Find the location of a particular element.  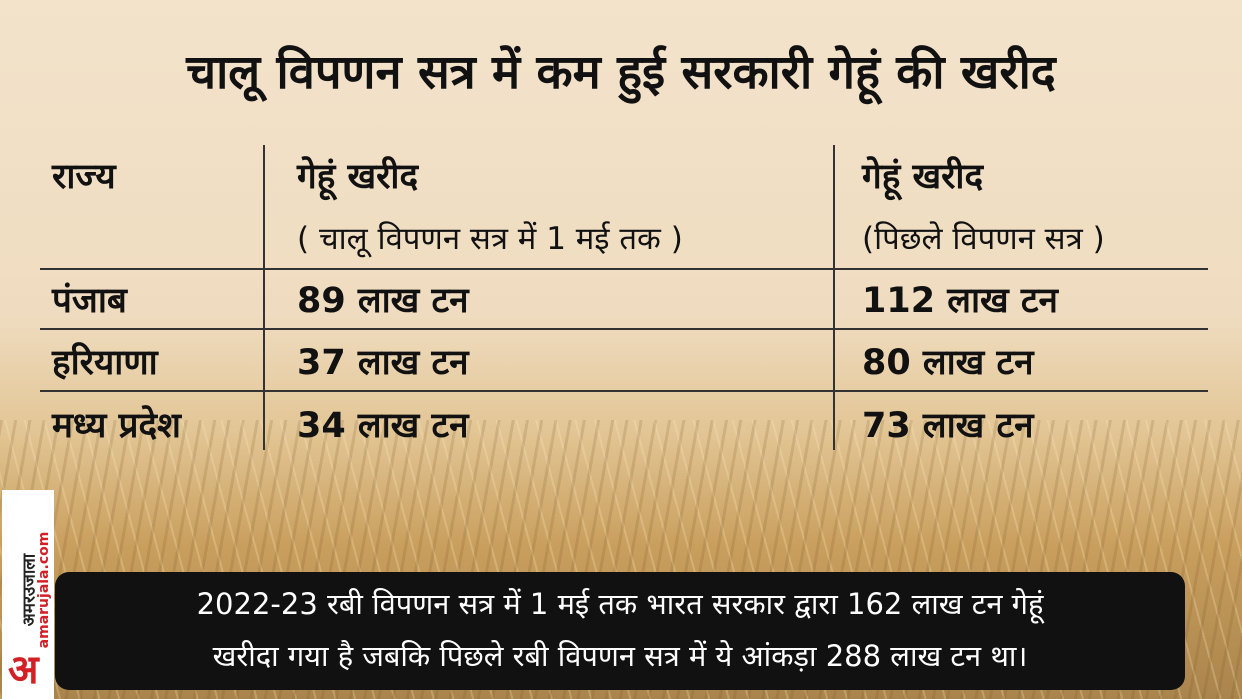

procurement-value: 34 लाख टन is located at coordinates (383, 426).